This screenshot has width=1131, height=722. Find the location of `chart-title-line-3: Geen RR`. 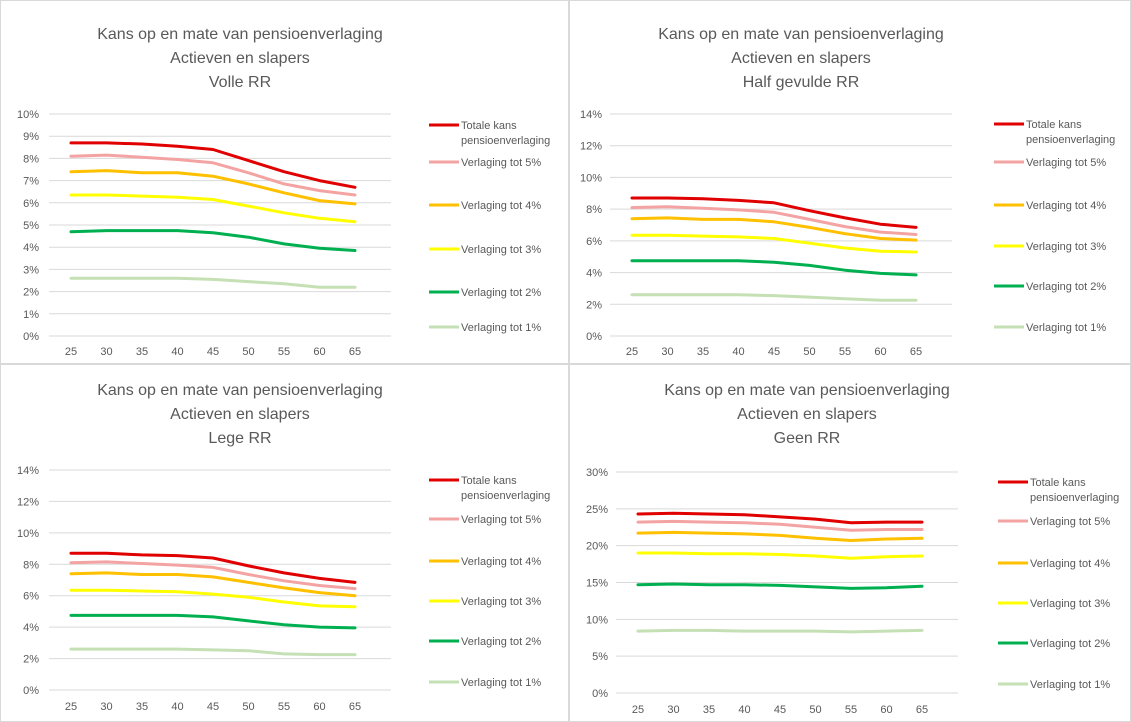

chart-title-line-3: Geen RR is located at coordinates (807, 438).